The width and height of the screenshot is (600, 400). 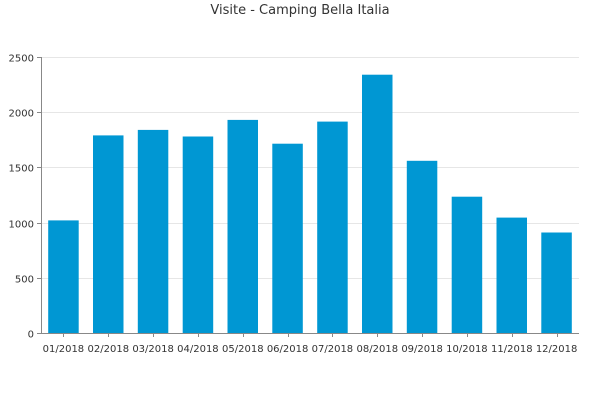 What do you see at coordinates (63, 276) in the screenshot?
I see `bar-01/2018` at bounding box center [63, 276].